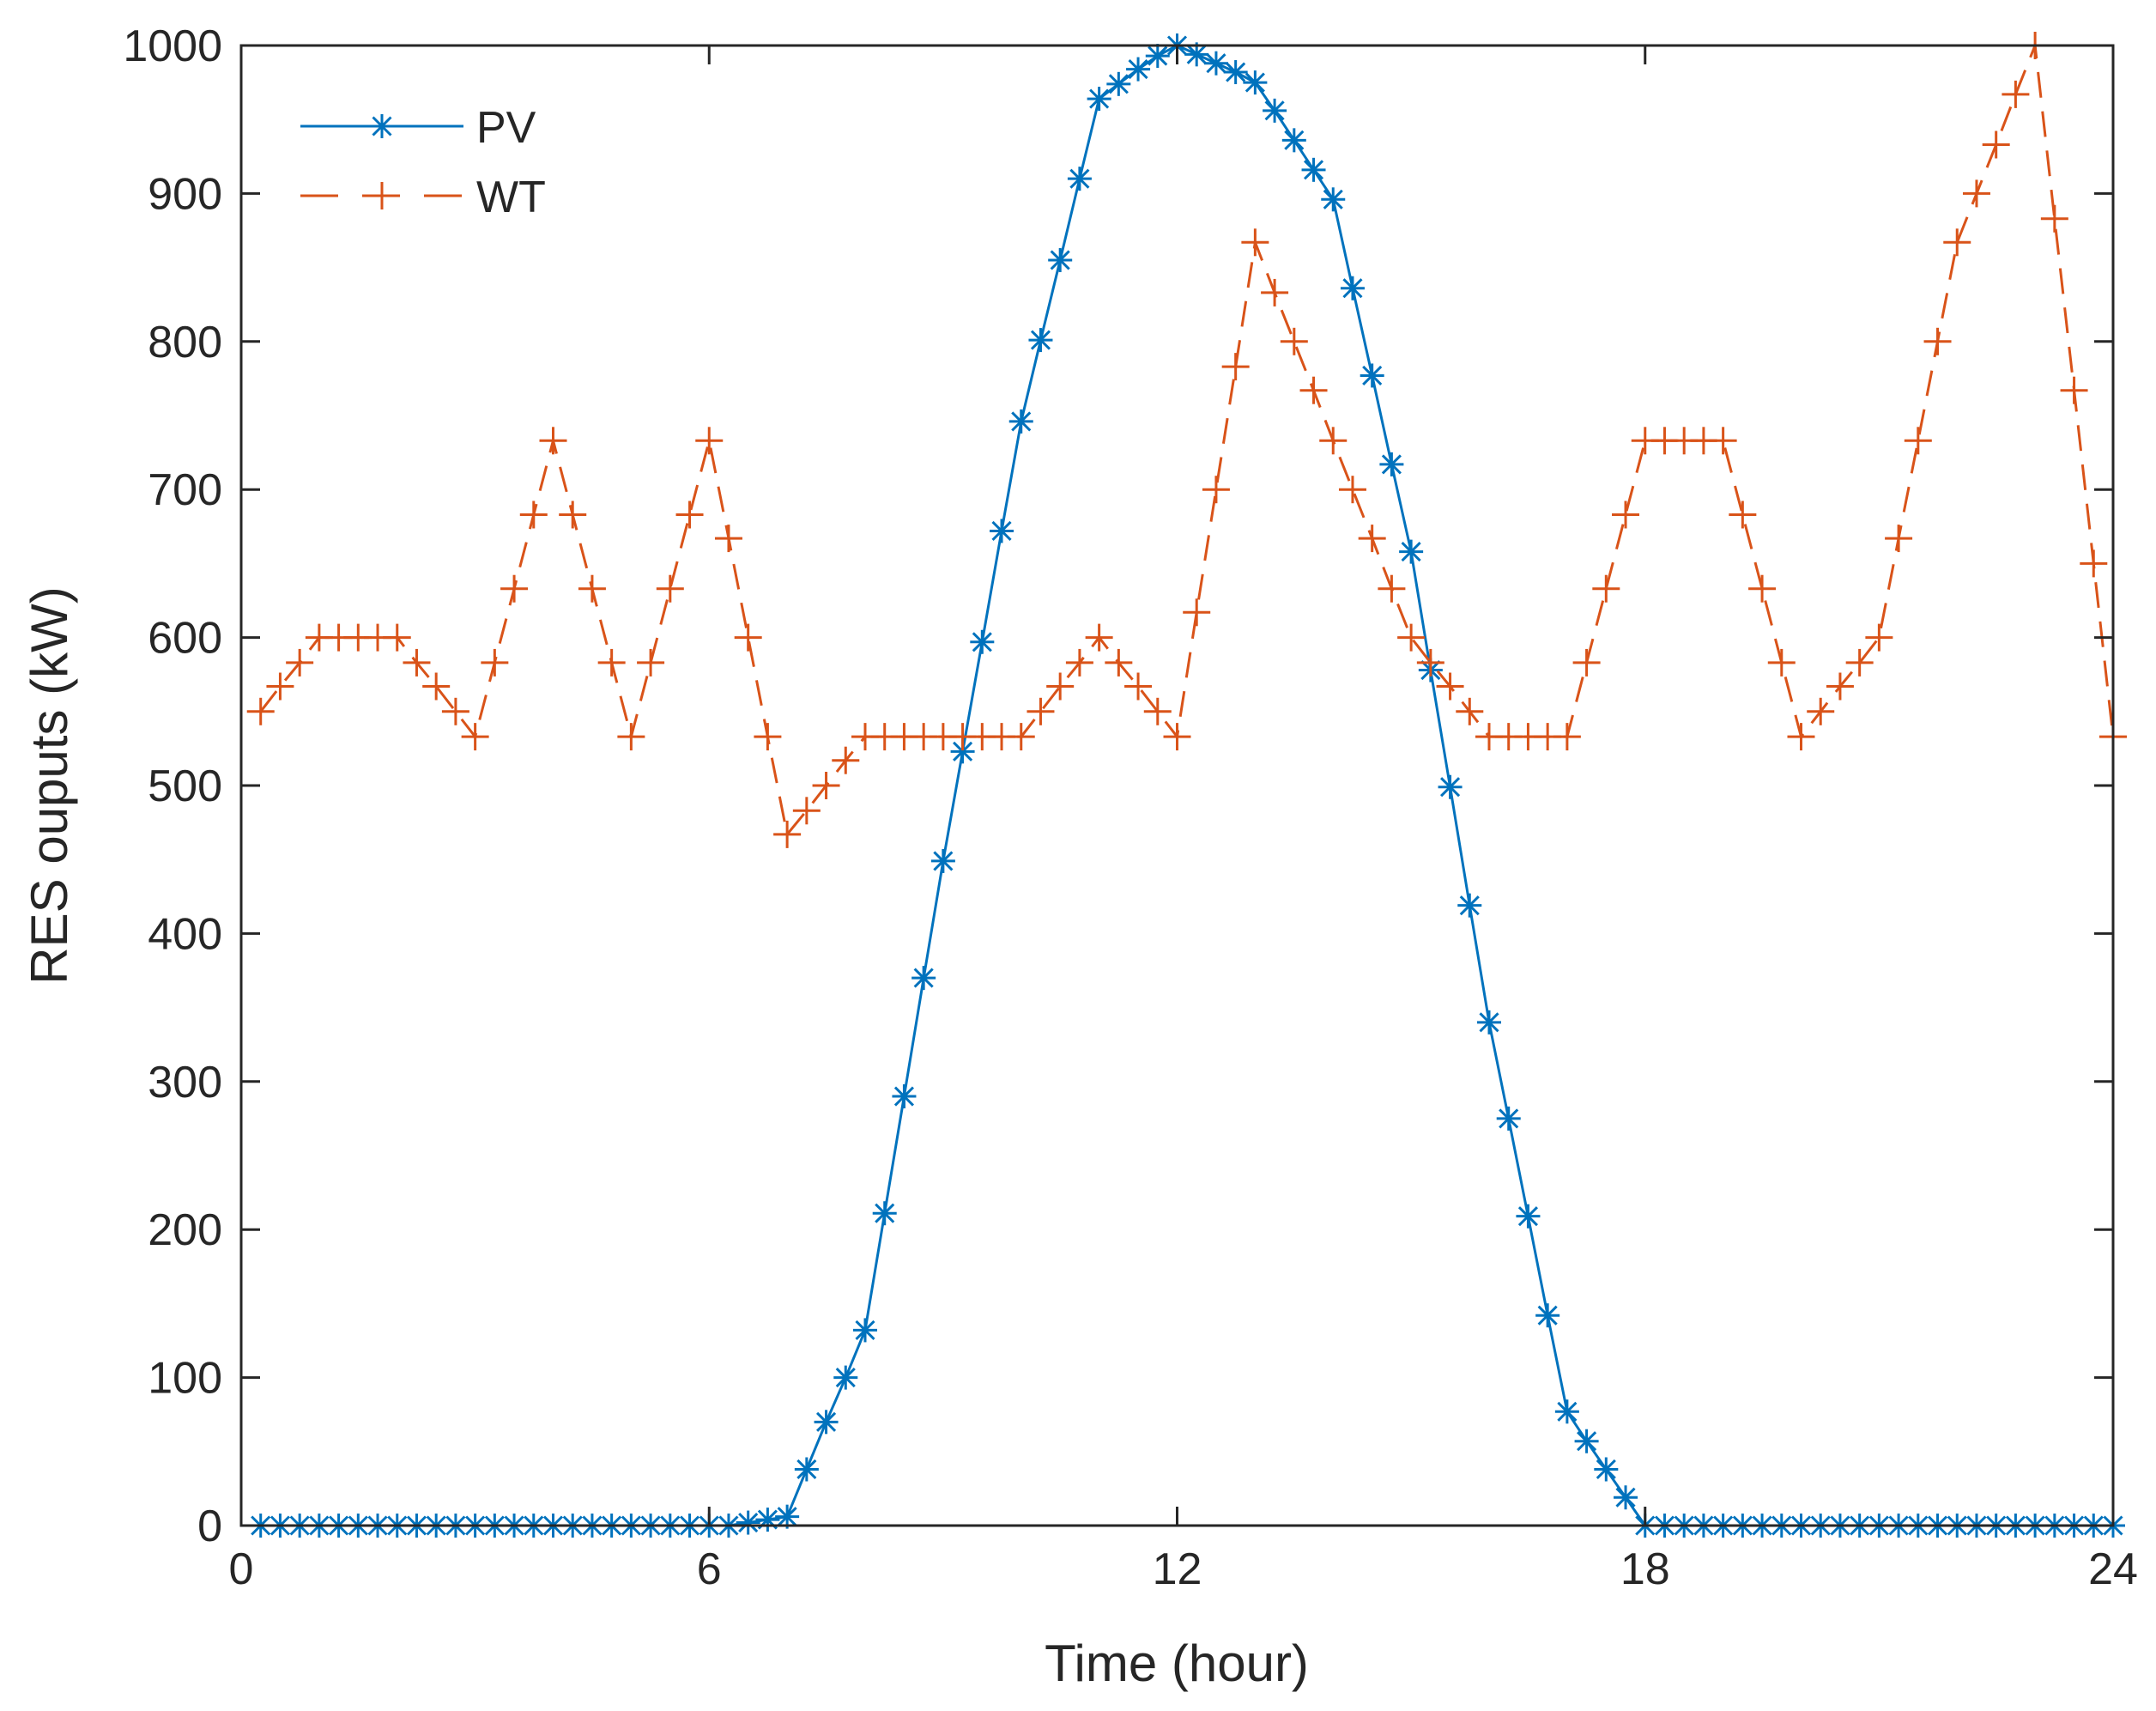 Image resolution: width=2156 pixels, height=1711 pixels. What do you see at coordinates (418, 128) in the screenshot?
I see `legend-item-pv: PV` at bounding box center [418, 128].